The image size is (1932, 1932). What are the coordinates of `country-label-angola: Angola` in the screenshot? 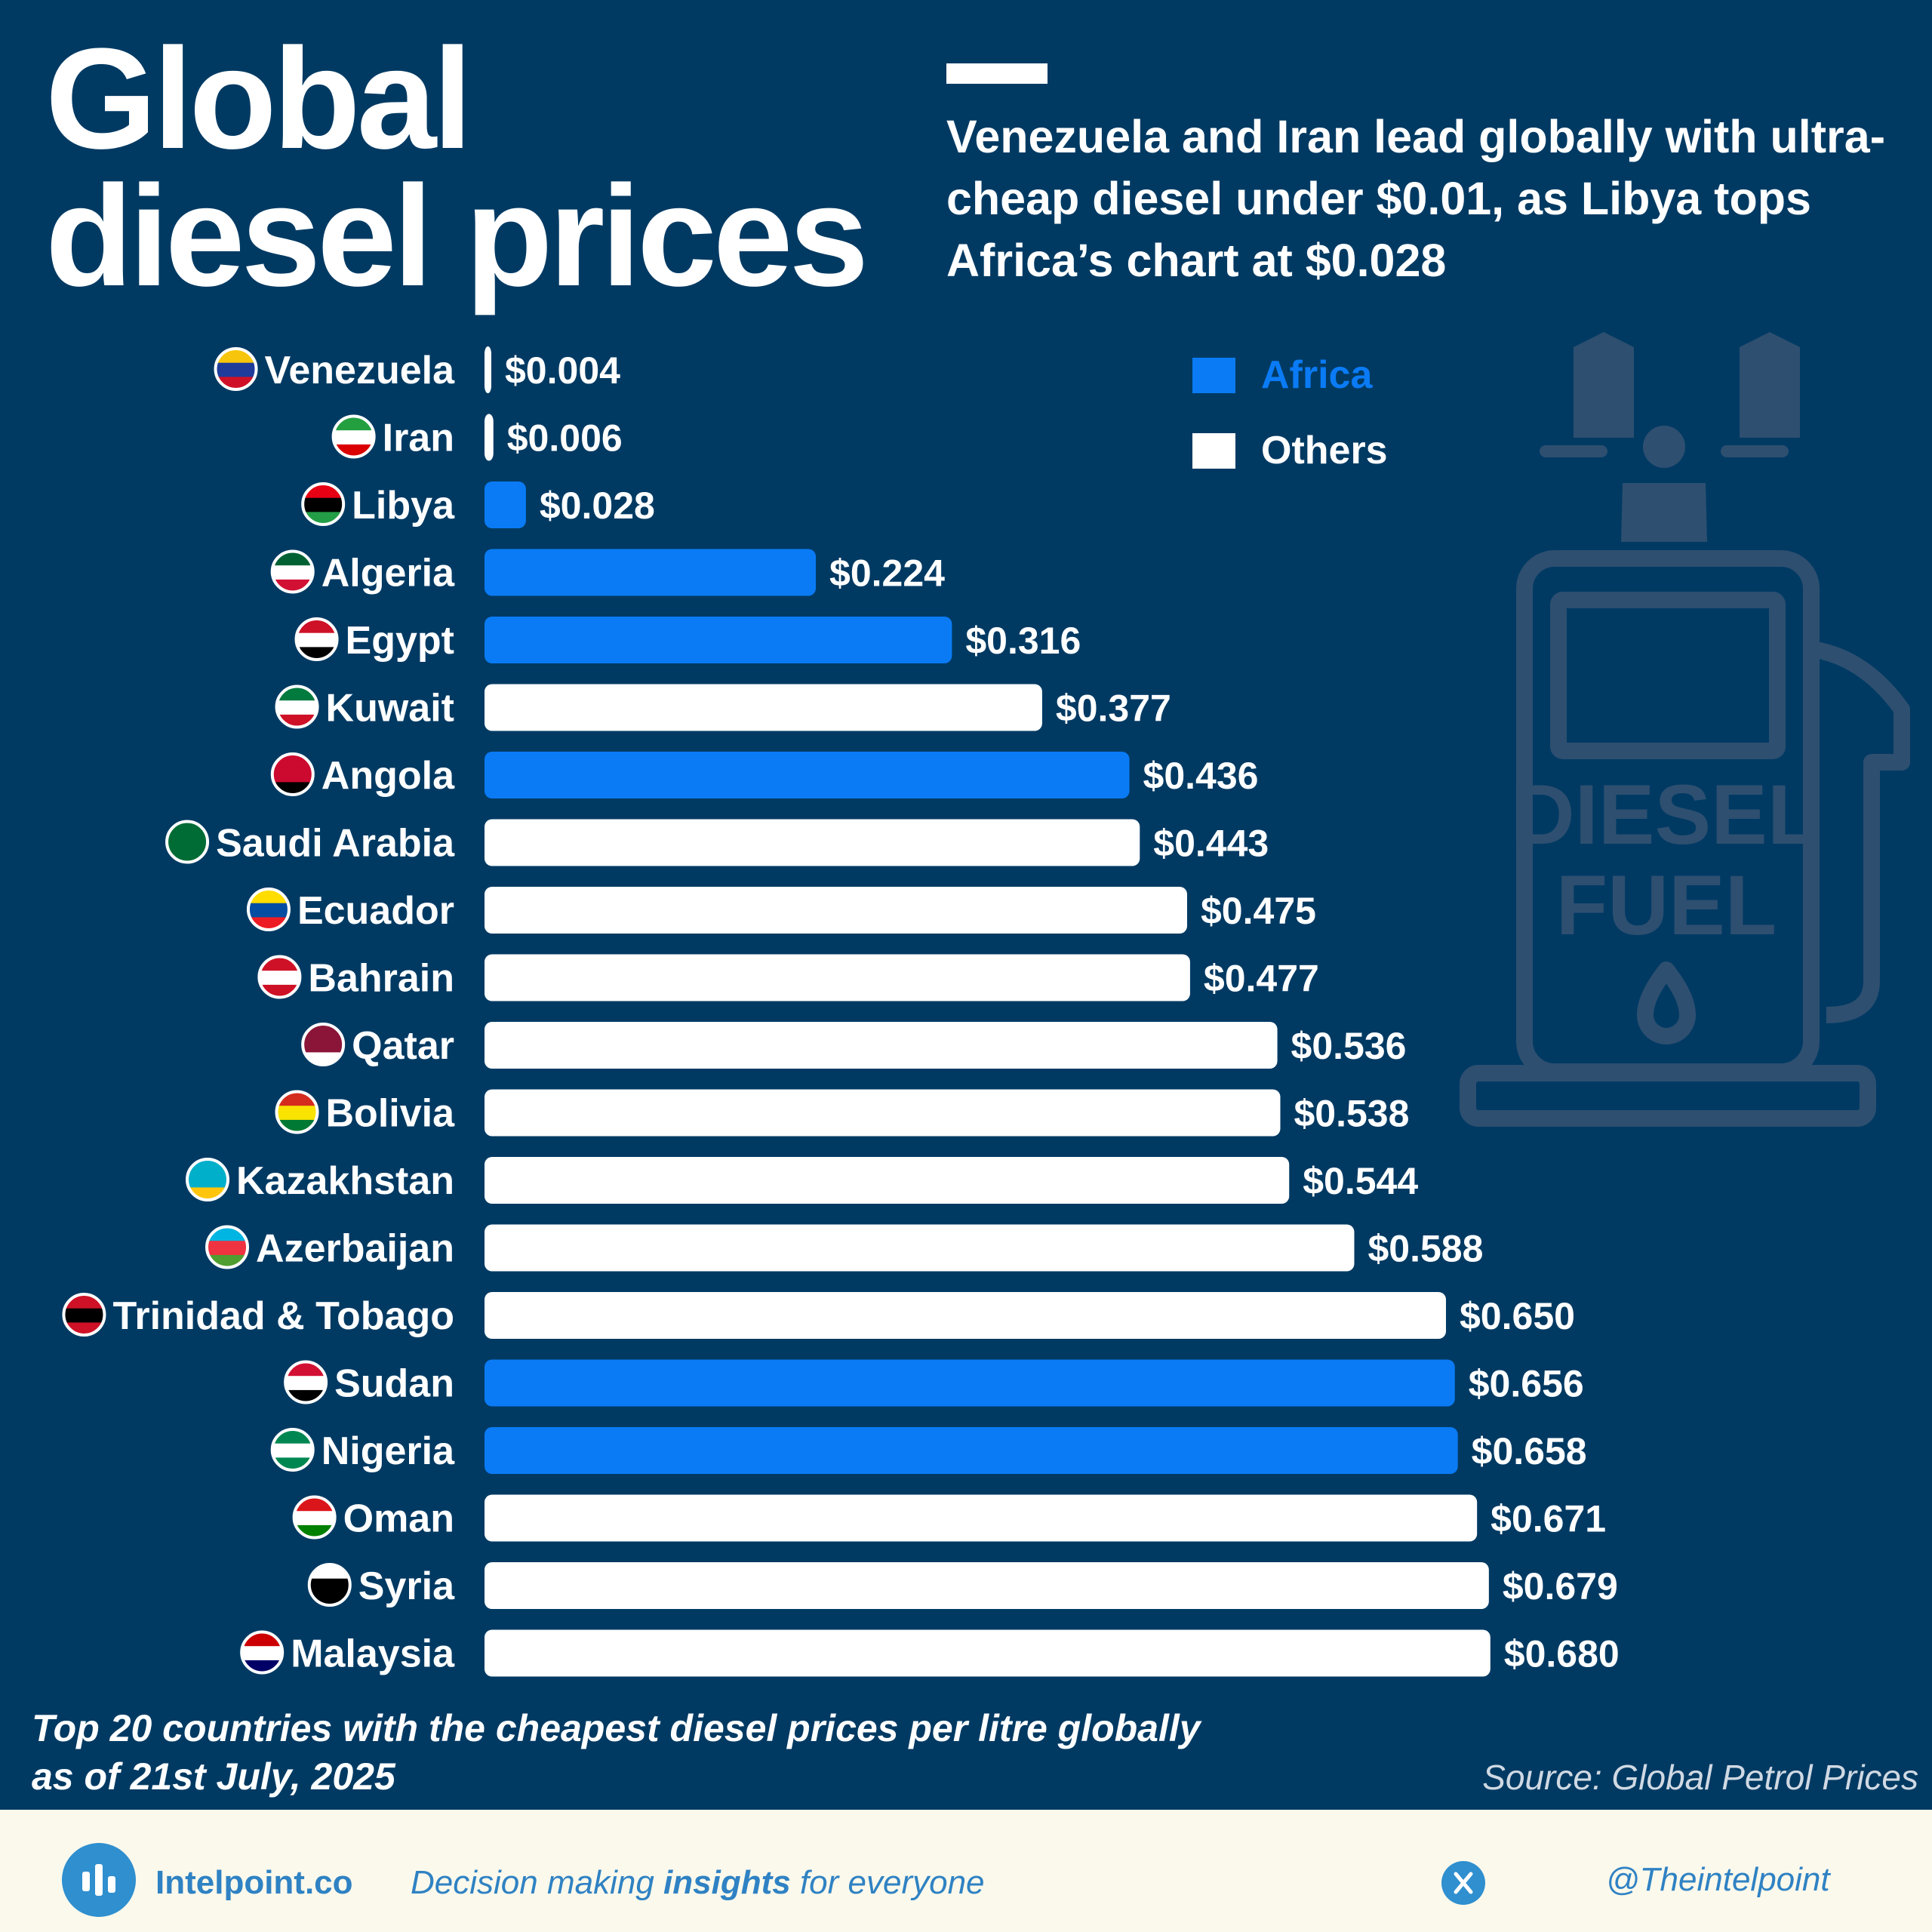 It's located at (388, 776).